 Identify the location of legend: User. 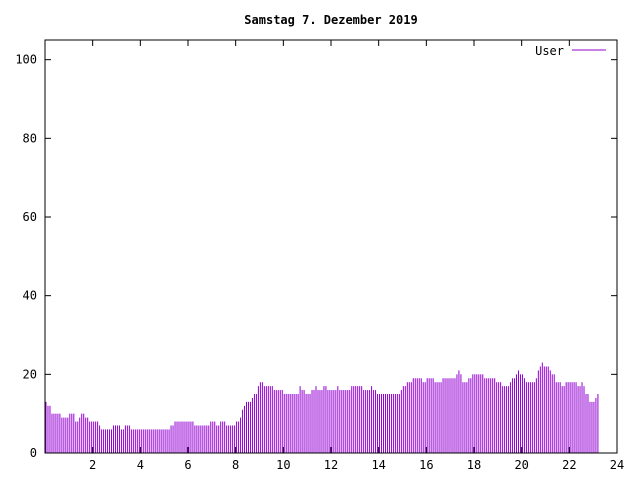
(570, 51).